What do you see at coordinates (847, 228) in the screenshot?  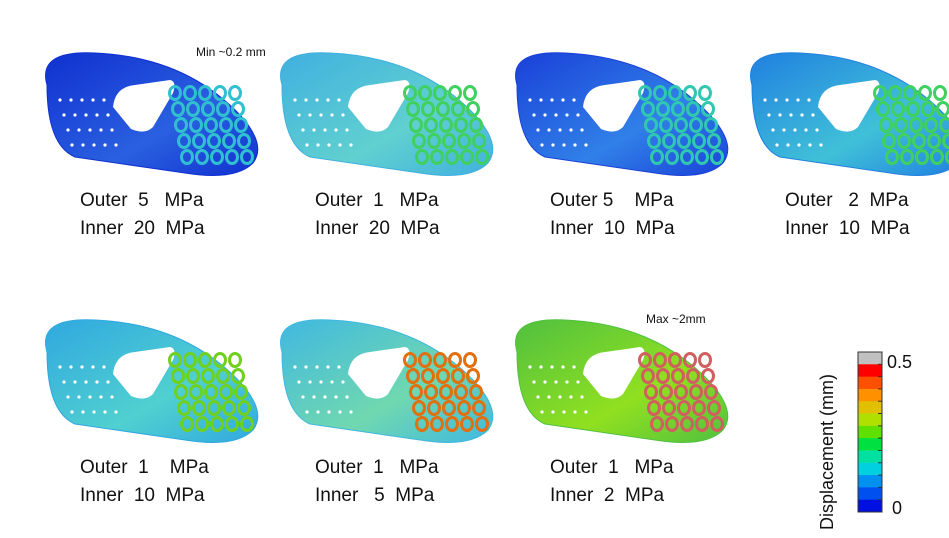 I see `inner-label: Inner 10 MPa` at bounding box center [847, 228].